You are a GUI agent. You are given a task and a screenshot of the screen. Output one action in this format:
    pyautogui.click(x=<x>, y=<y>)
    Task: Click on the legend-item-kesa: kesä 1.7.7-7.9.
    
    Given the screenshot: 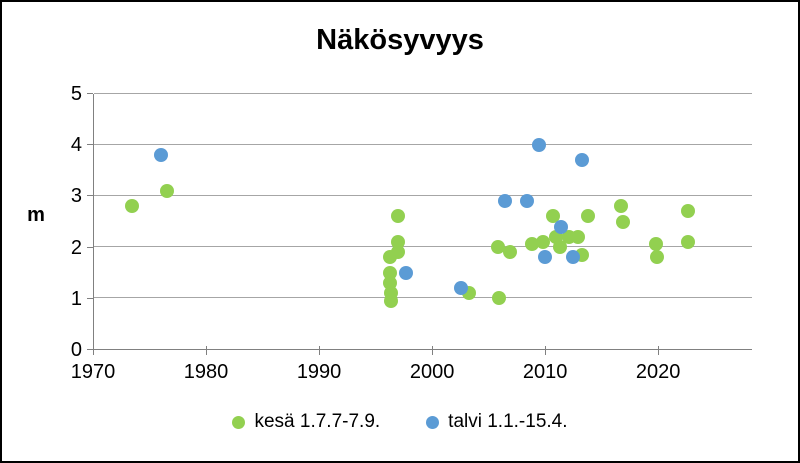 What is the action you would take?
    pyautogui.click(x=306, y=422)
    